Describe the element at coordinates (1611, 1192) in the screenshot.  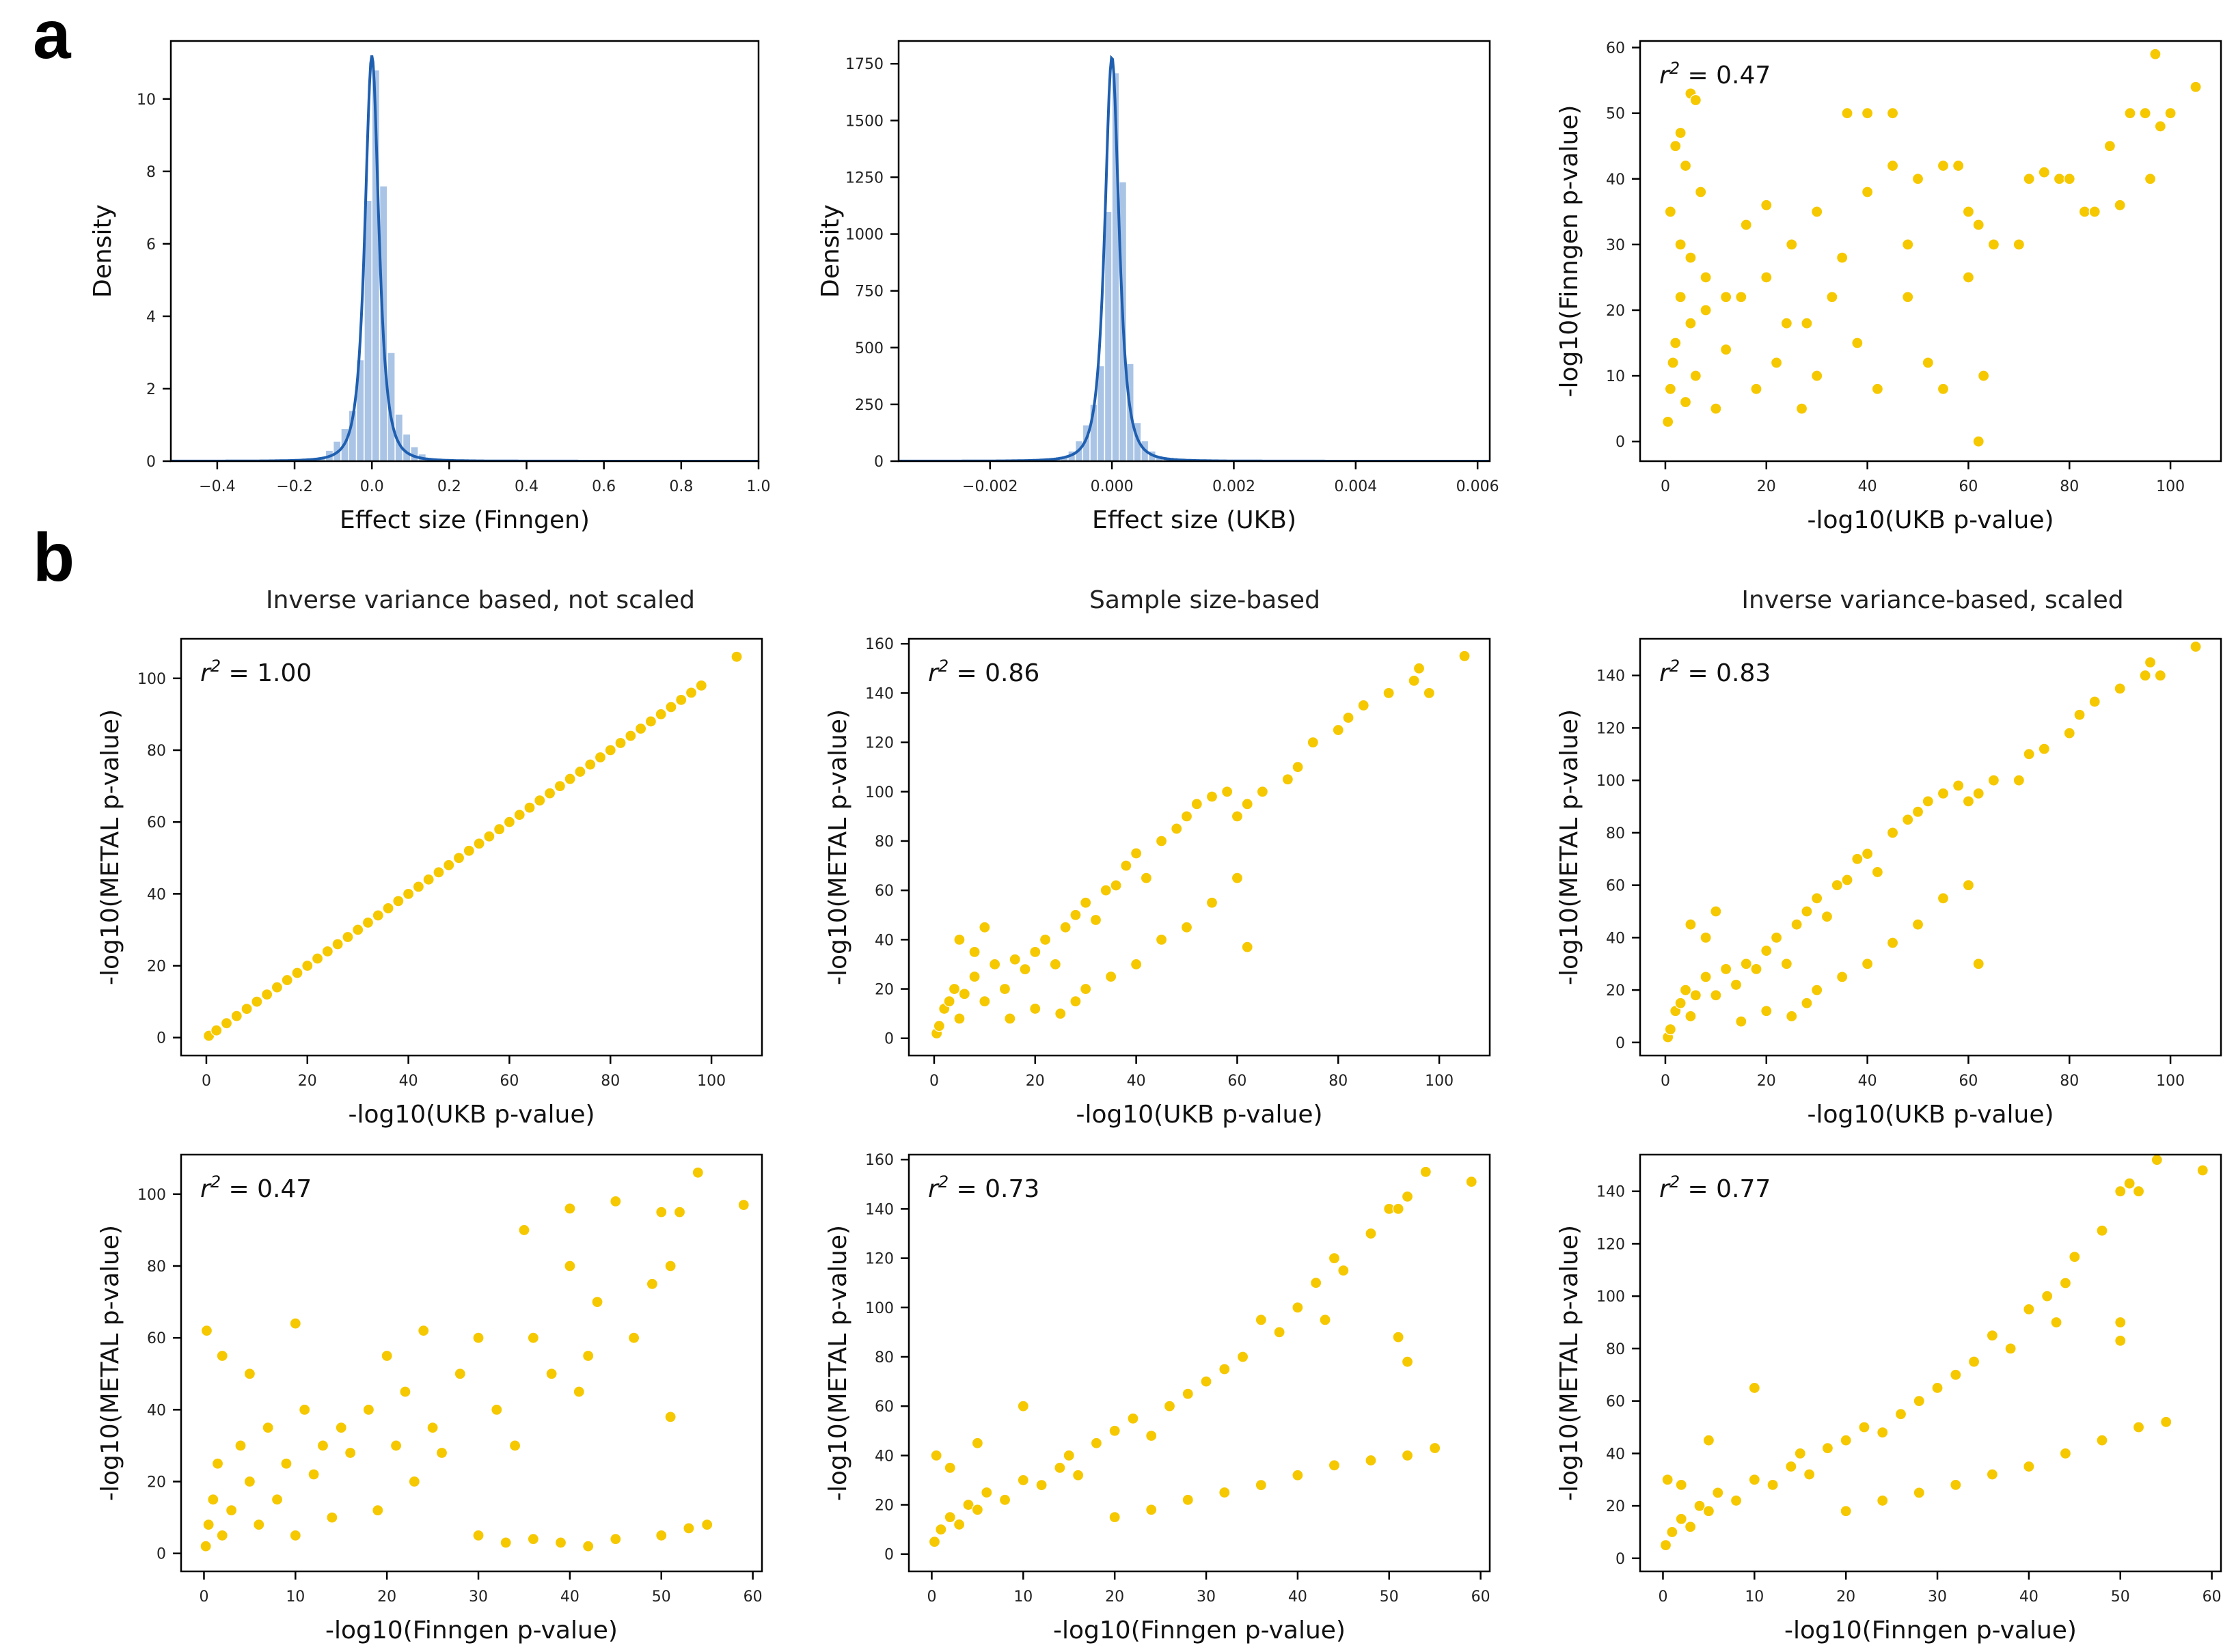
I see `y-tick-label: 140` at that location.